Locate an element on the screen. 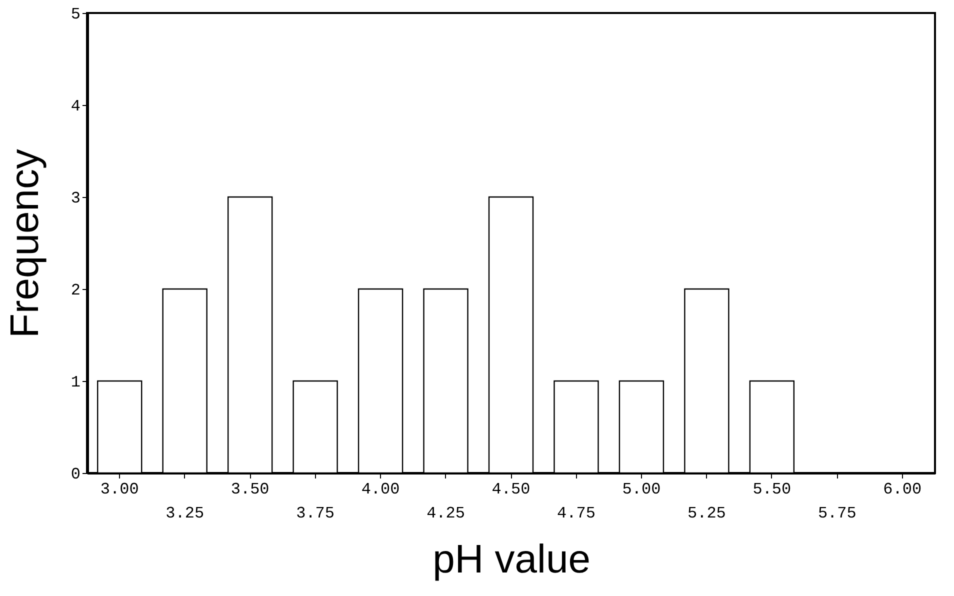  x-tick-label: 3.25 is located at coordinates (185, 513).